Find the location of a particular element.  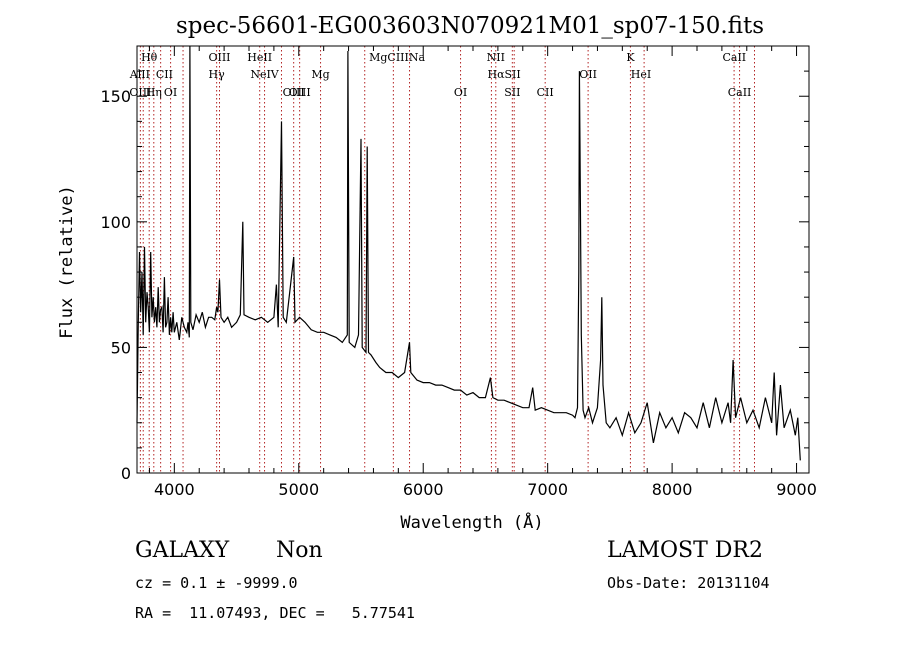

spectral-line-label: HαSII is located at coordinates (503, 74).